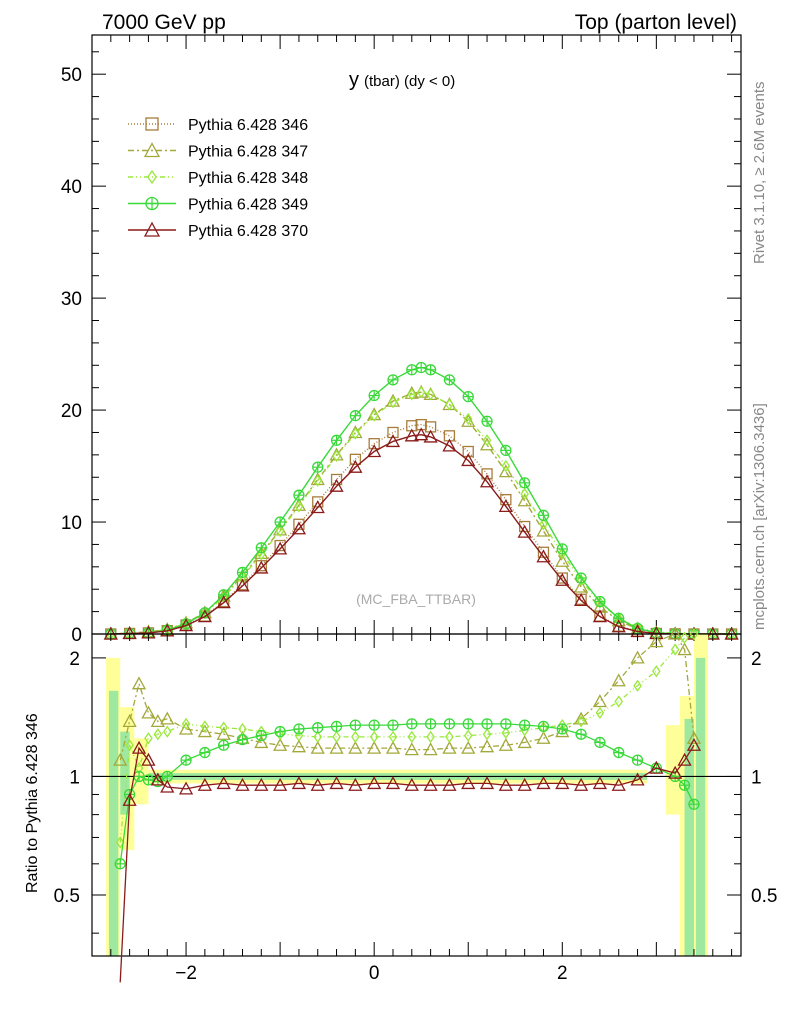 The image size is (786, 1024). What do you see at coordinates (656, 22) in the screenshot?
I see `header-right: Top (parton level)` at bounding box center [656, 22].